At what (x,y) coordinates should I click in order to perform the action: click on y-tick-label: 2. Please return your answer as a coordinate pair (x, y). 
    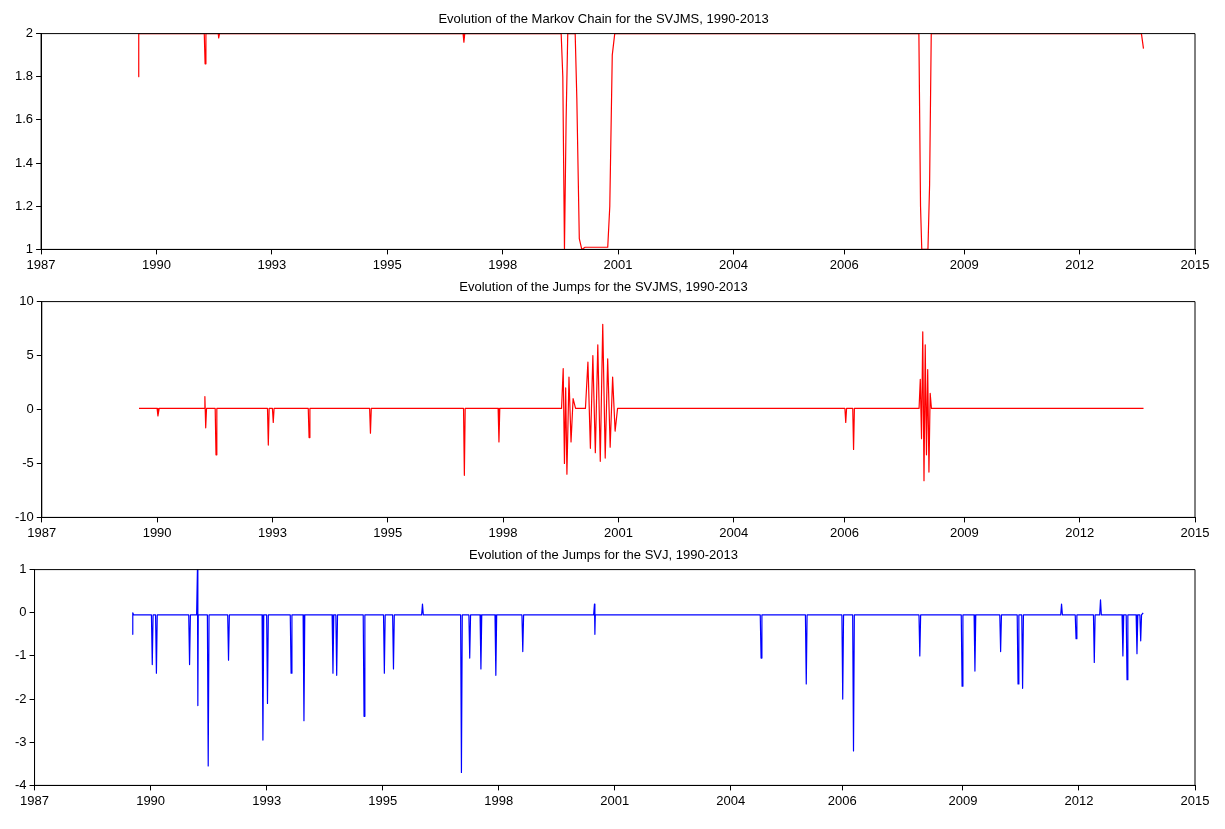
    Looking at the image, I should click on (29, 33).